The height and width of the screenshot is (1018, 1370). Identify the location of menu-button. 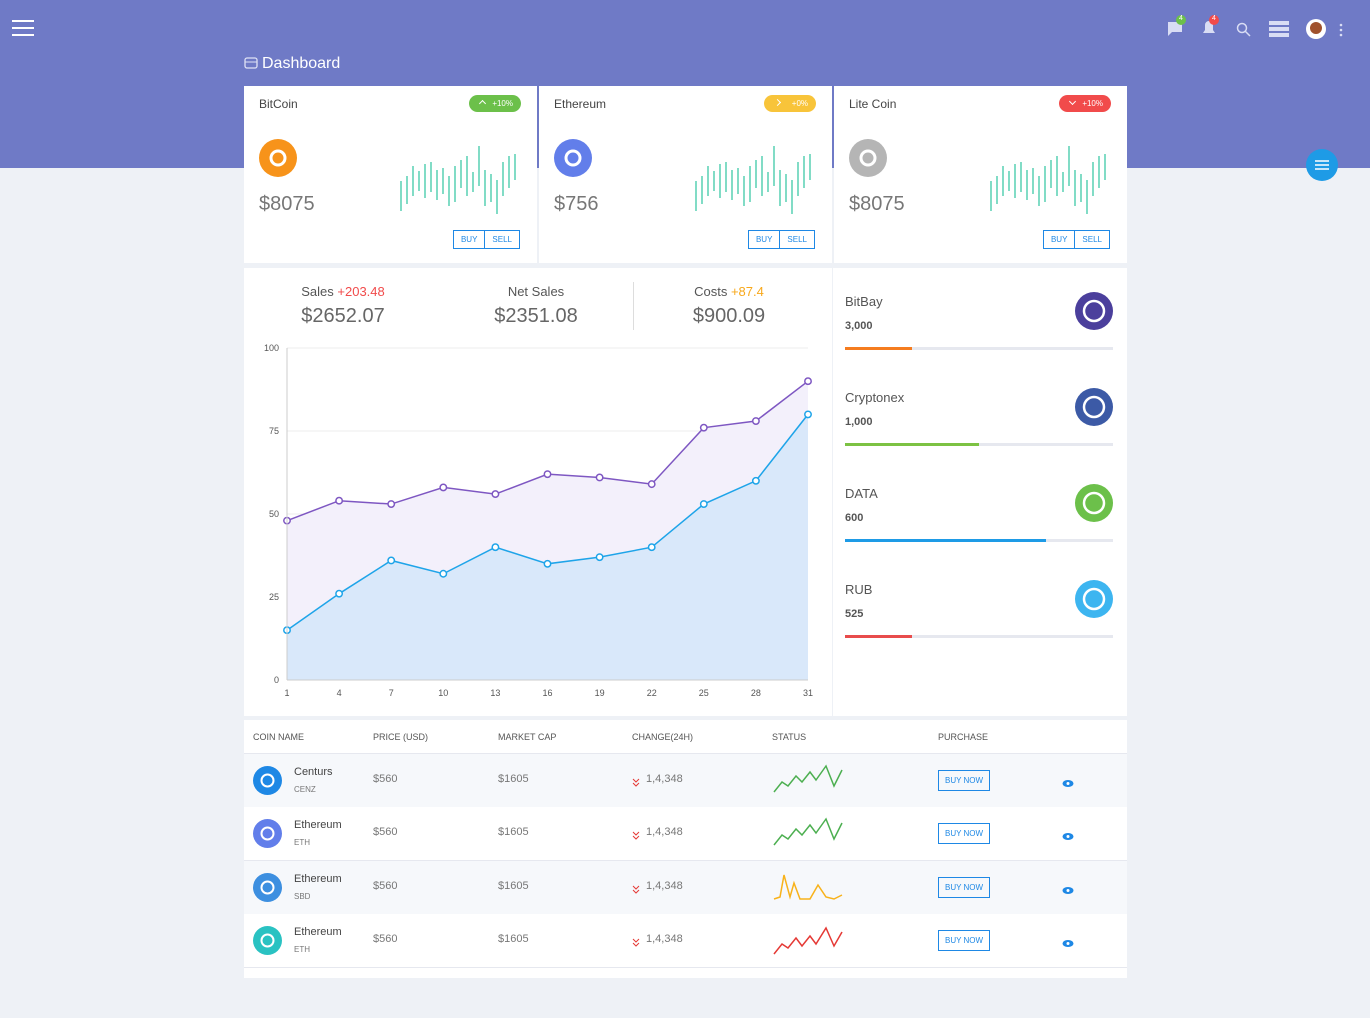
(23, 28).